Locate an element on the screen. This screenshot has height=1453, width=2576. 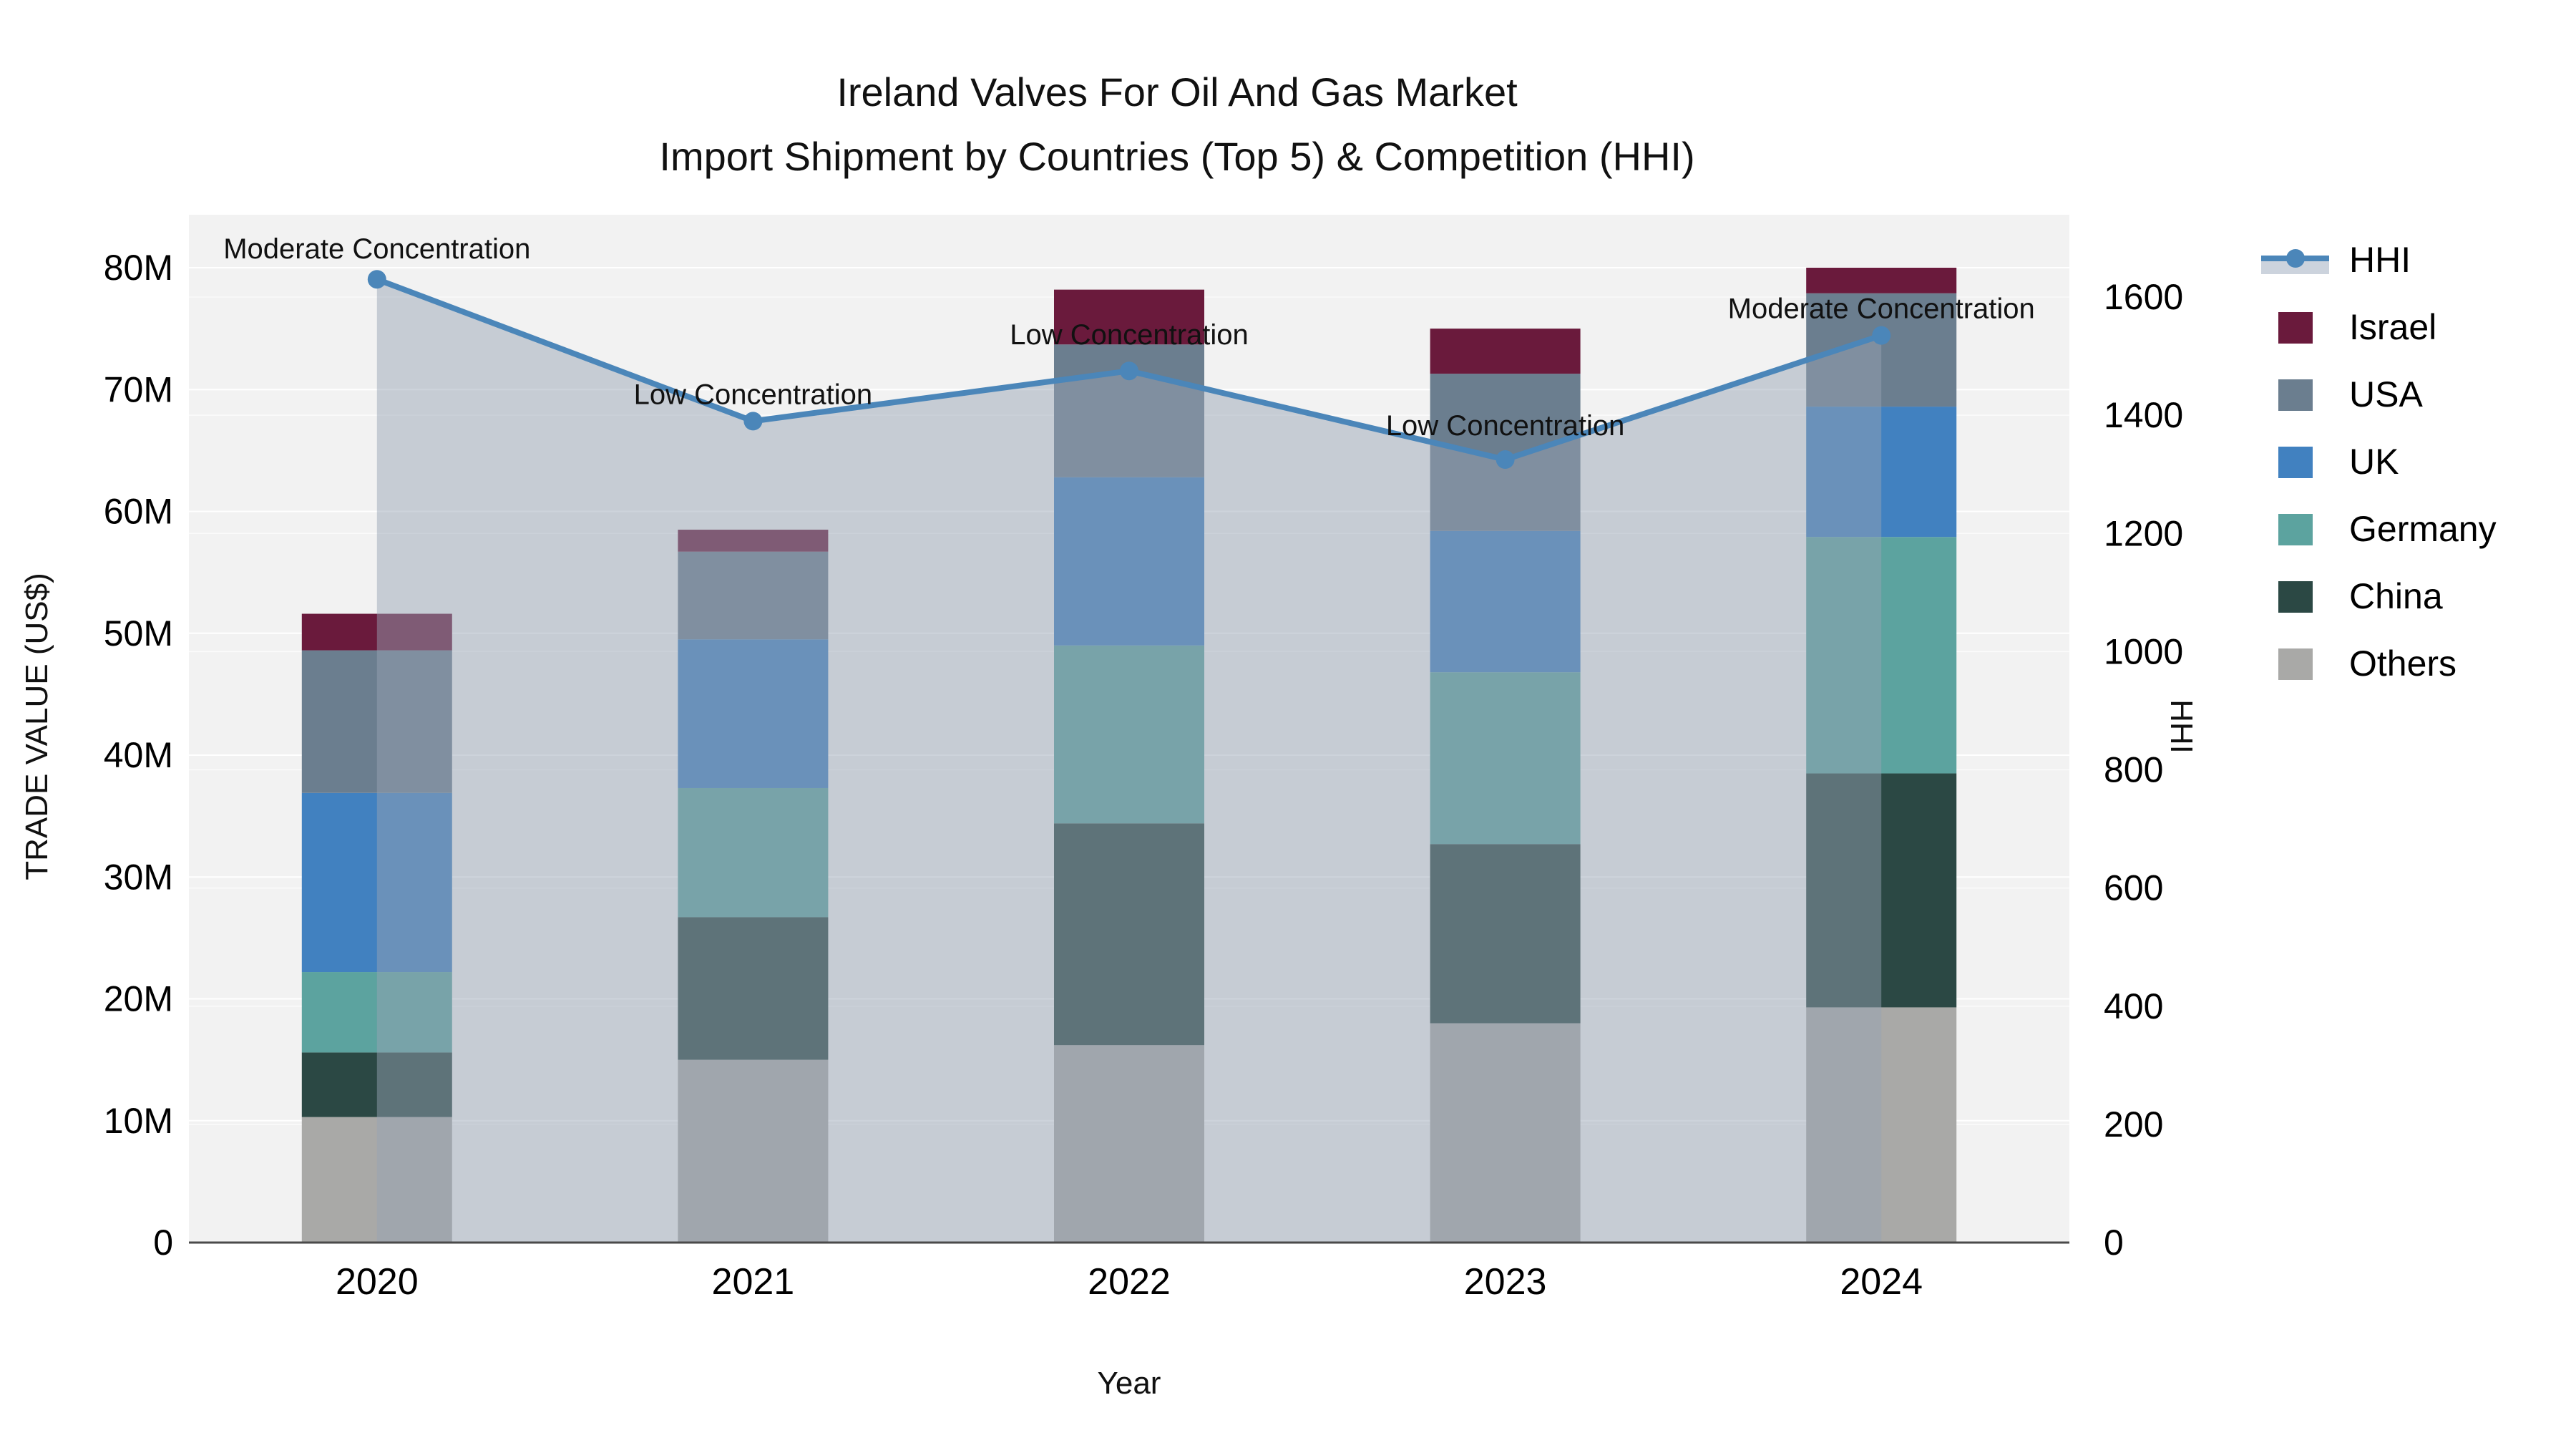
legend-color-swatch-germany is located at coordinates (2295, 529).